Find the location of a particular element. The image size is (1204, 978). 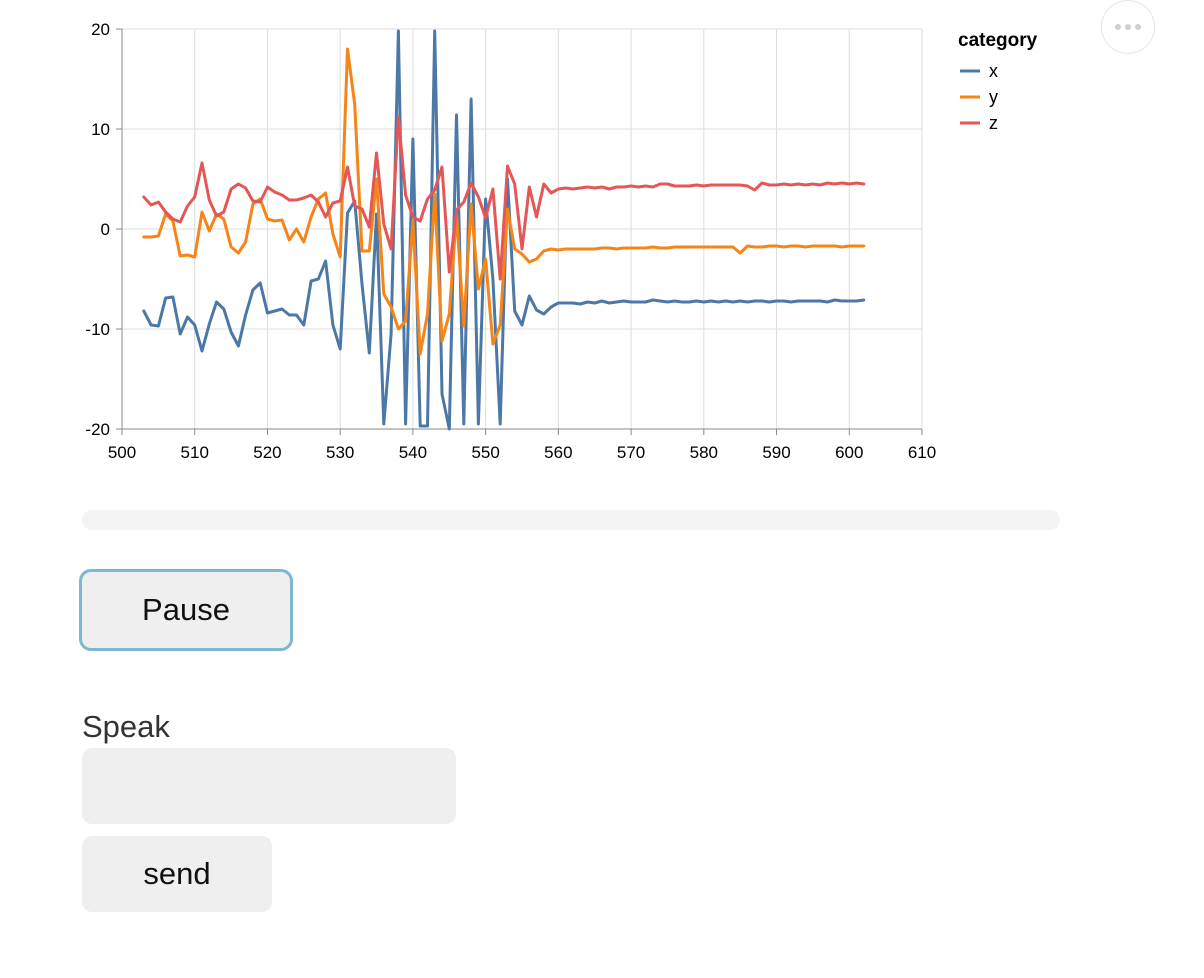

x-tick-label: 580 is located at coordinates (704, 452).